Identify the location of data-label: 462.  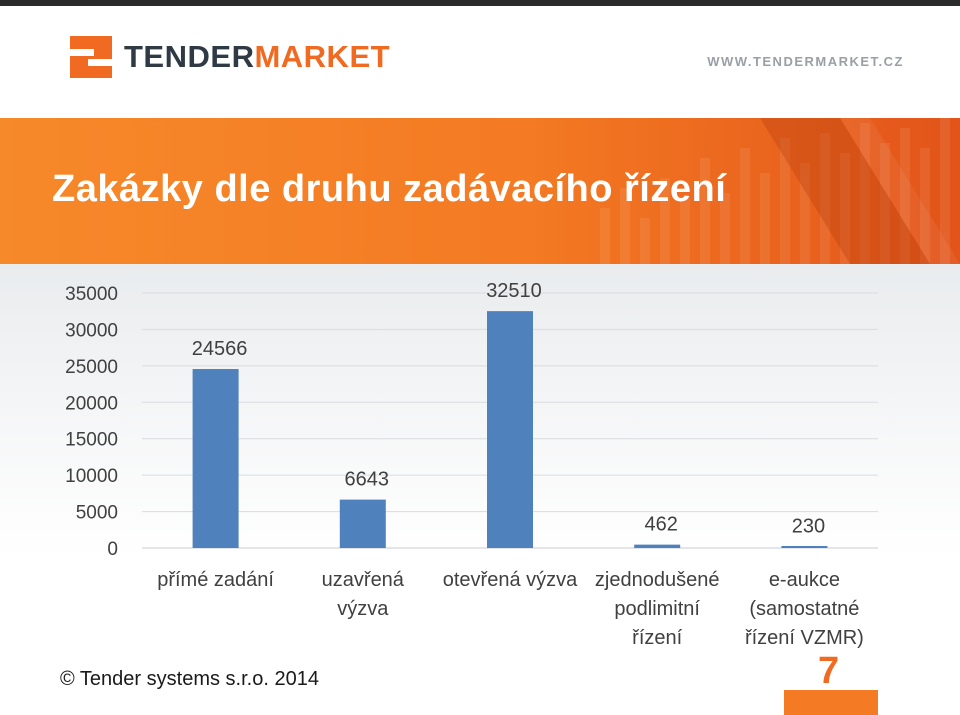
(661, 525).